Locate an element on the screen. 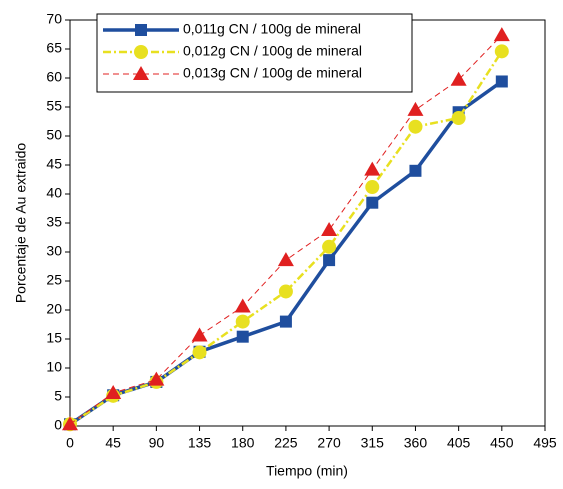 The width and height of the screenshot is (563, 489). x-tick-label: 180 is located at coordinates (243, 443).